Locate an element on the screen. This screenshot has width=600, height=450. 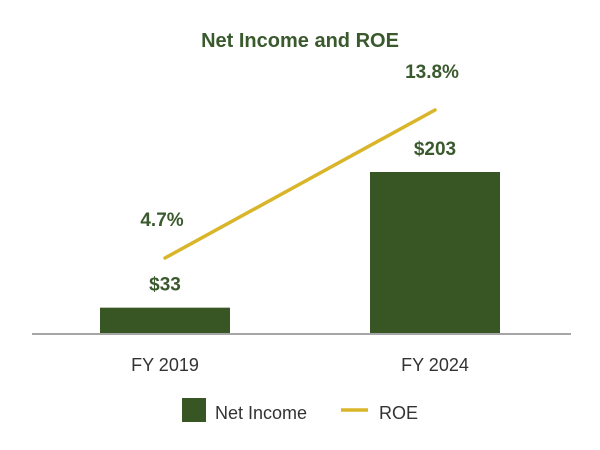
legend: Net Income ROE is located at coordinates (300, 410).